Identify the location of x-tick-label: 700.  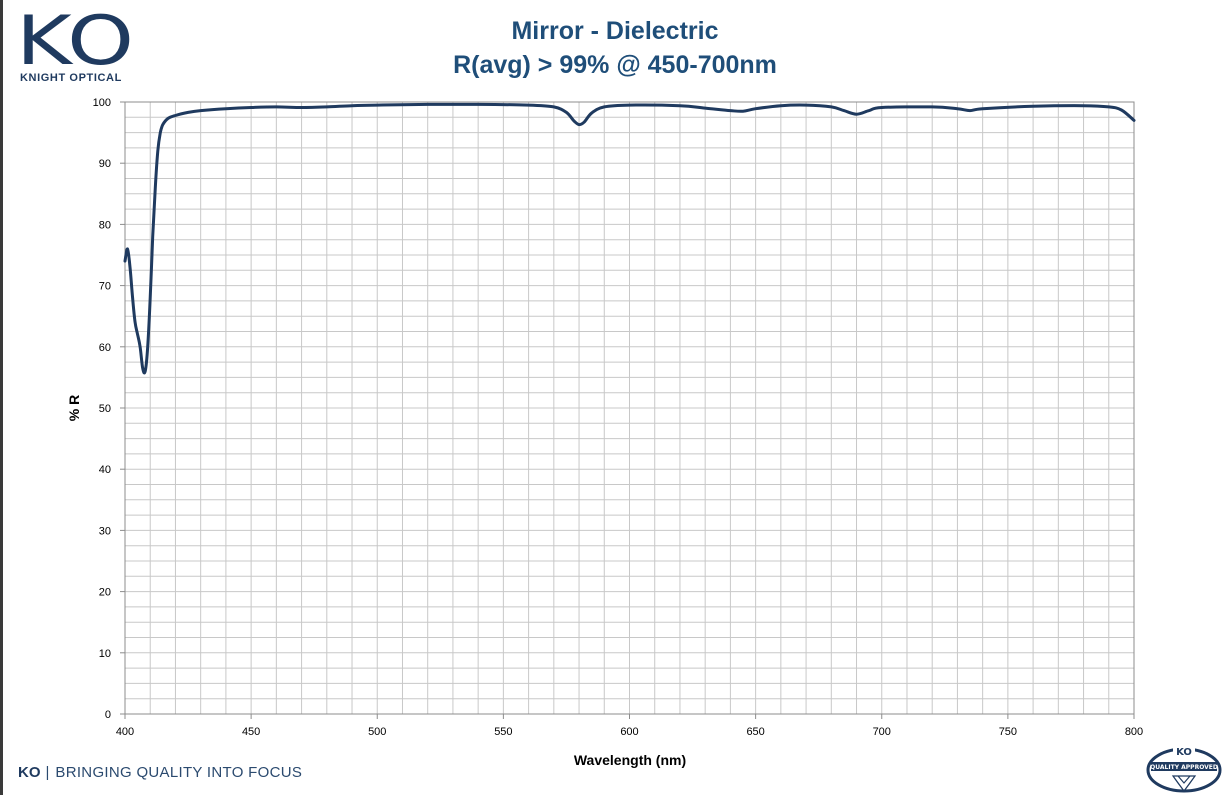
(882, 732).